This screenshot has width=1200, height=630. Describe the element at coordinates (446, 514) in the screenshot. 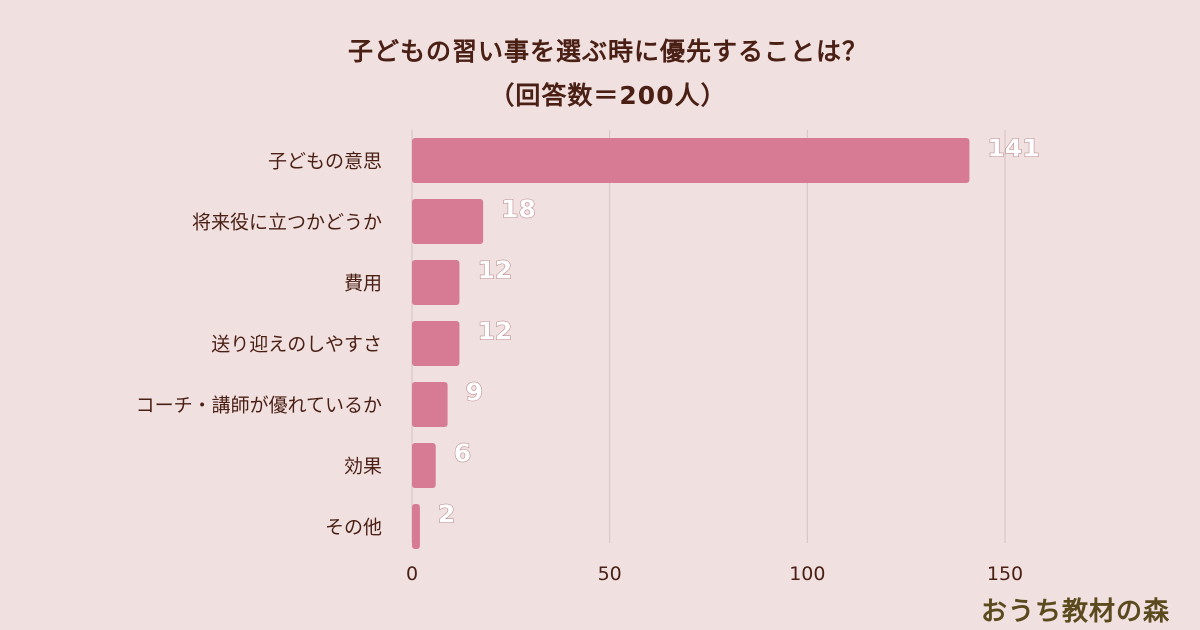

I see `value-label: 2` at that location.